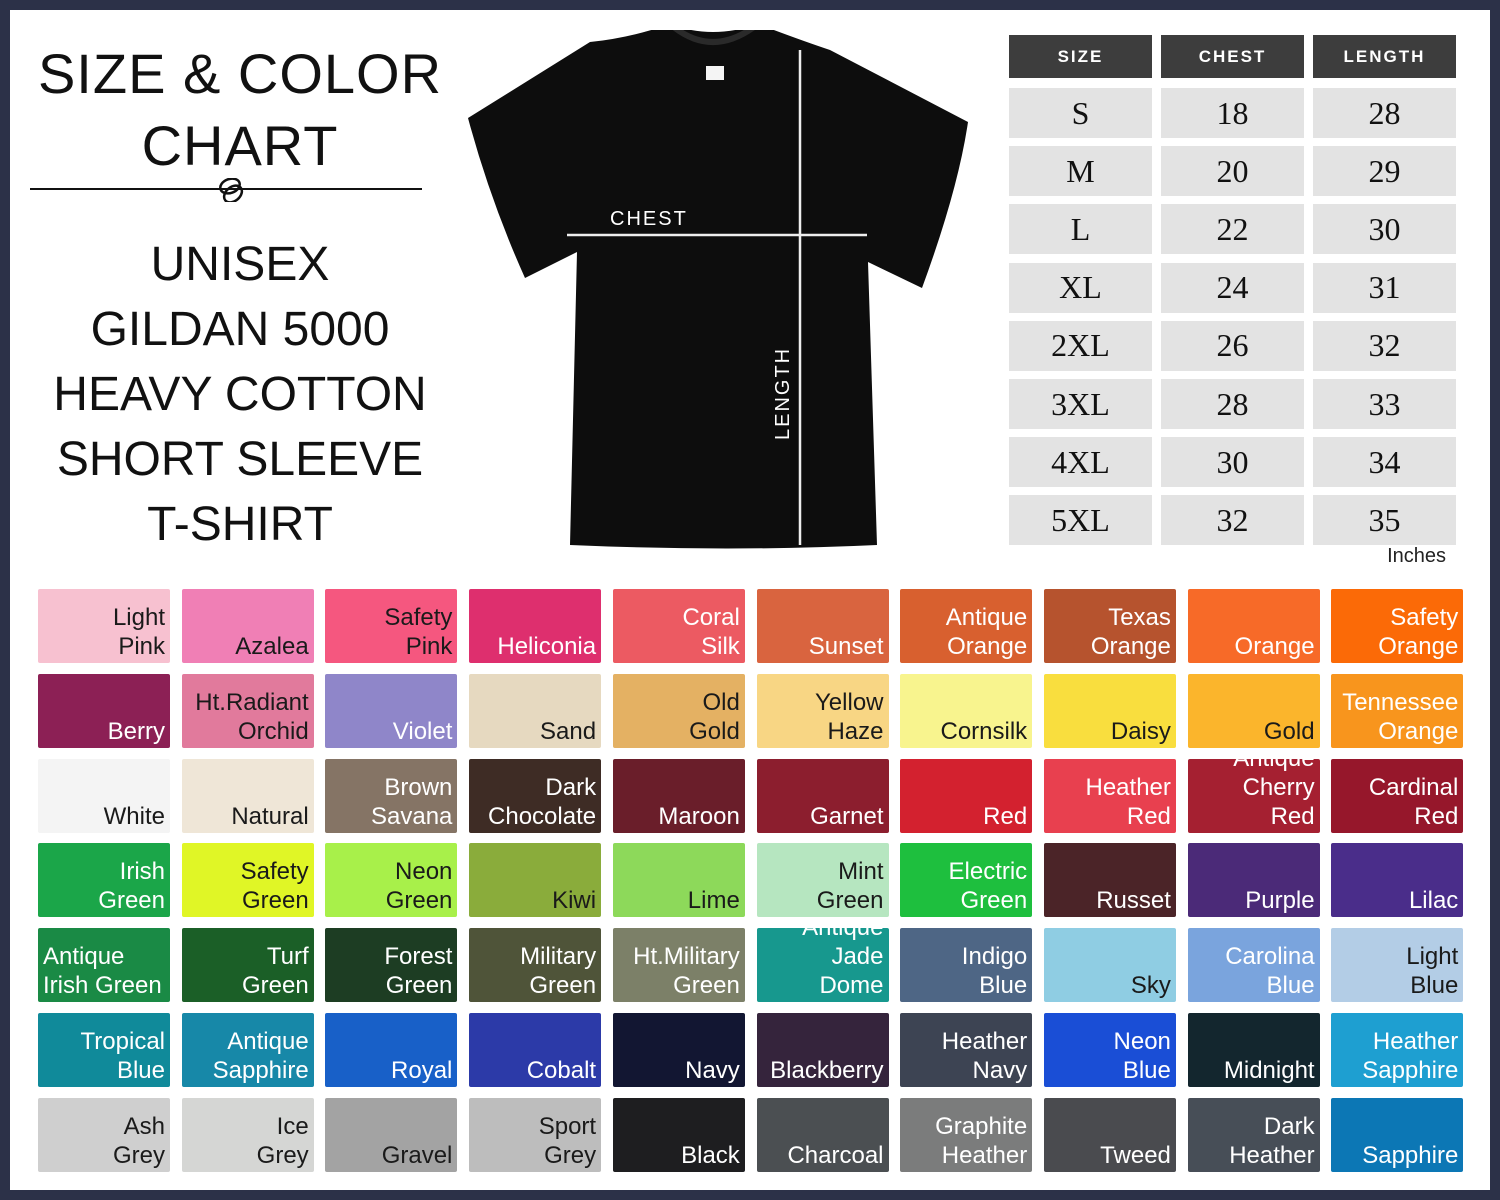 Image resolution: width=1500 pixels, height=1200 pixels. Describe the element at coordinates (535, 1050) in the screenshot. I see `color-swatch: Cobalt` at that location.